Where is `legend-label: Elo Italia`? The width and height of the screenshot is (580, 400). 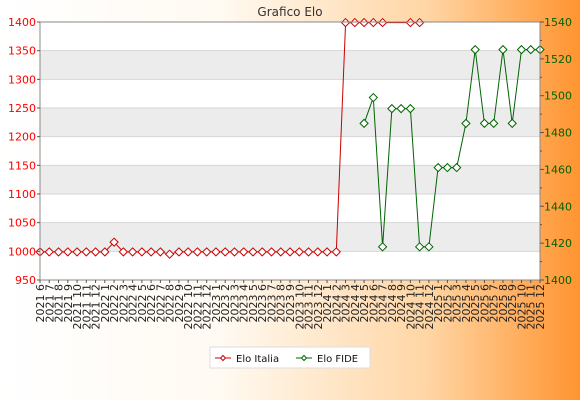 legend-label: Elo Italia is located at coordinates (257, 359).